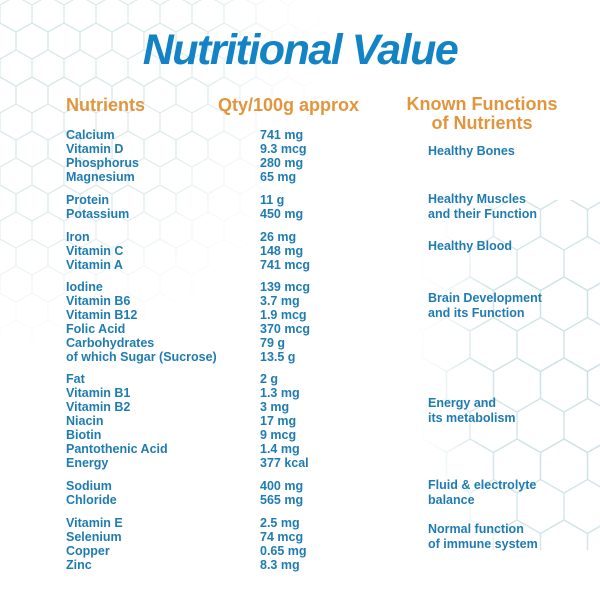 The image size is (600, 600). I want to click on nutrient-qty: 9.3 mcg, so click(283, 149).